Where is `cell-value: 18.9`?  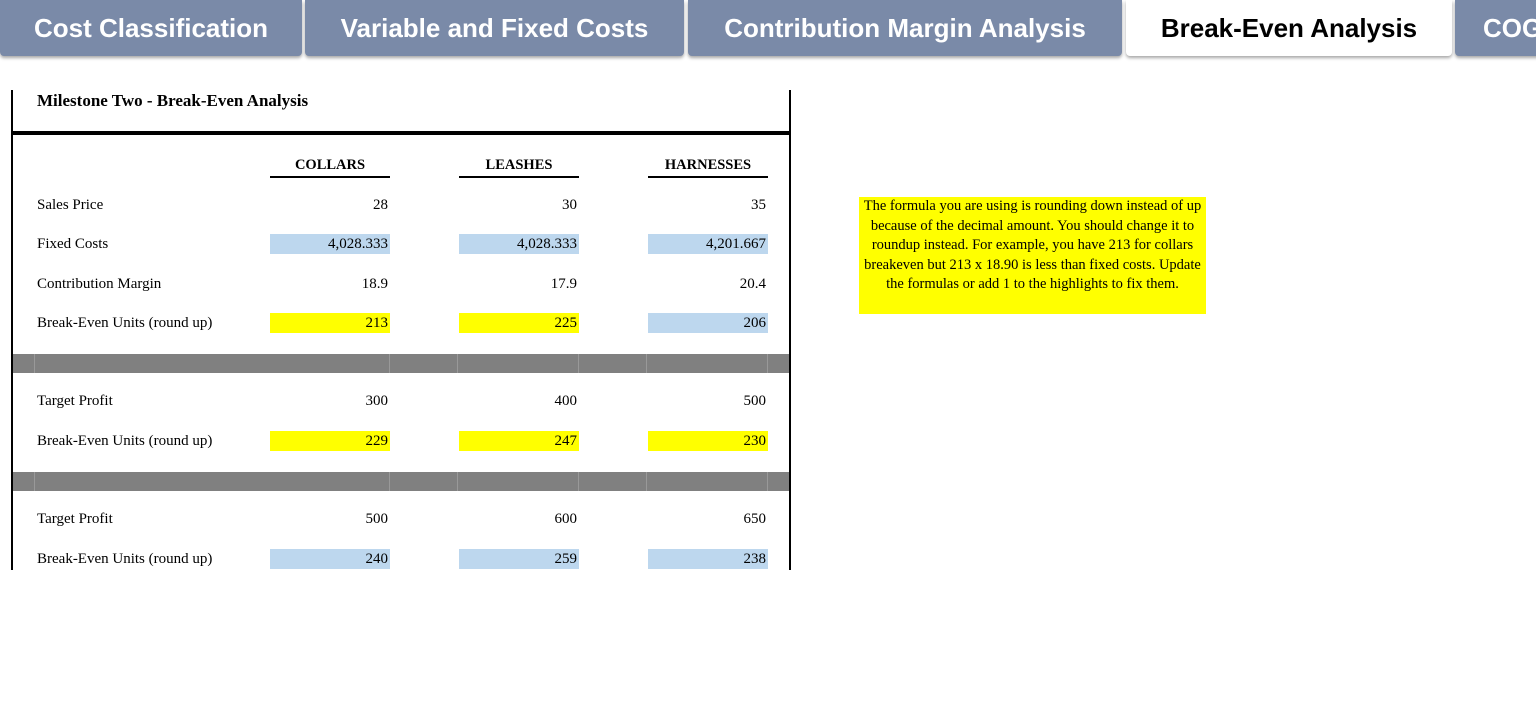
cell-value: 18.9 is located at coordinates (374, 284).